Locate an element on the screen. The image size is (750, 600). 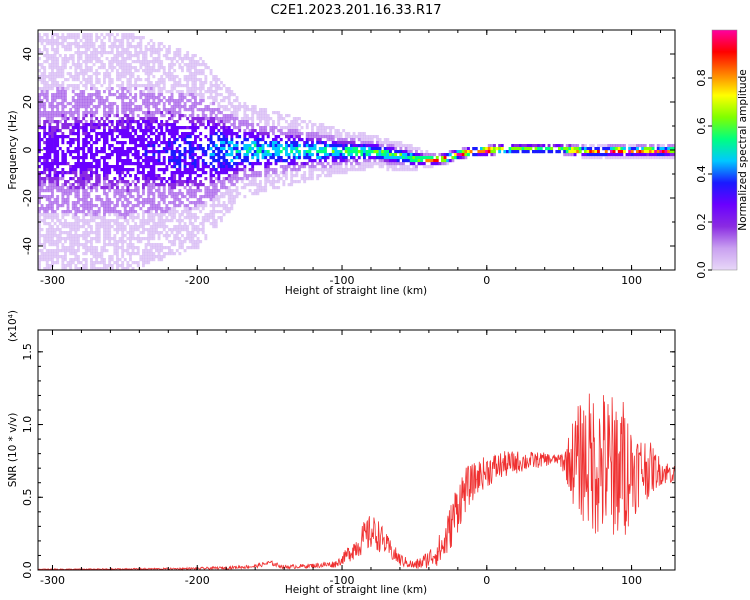
y-tick-label: 40 is located at coordinates (27, 54).